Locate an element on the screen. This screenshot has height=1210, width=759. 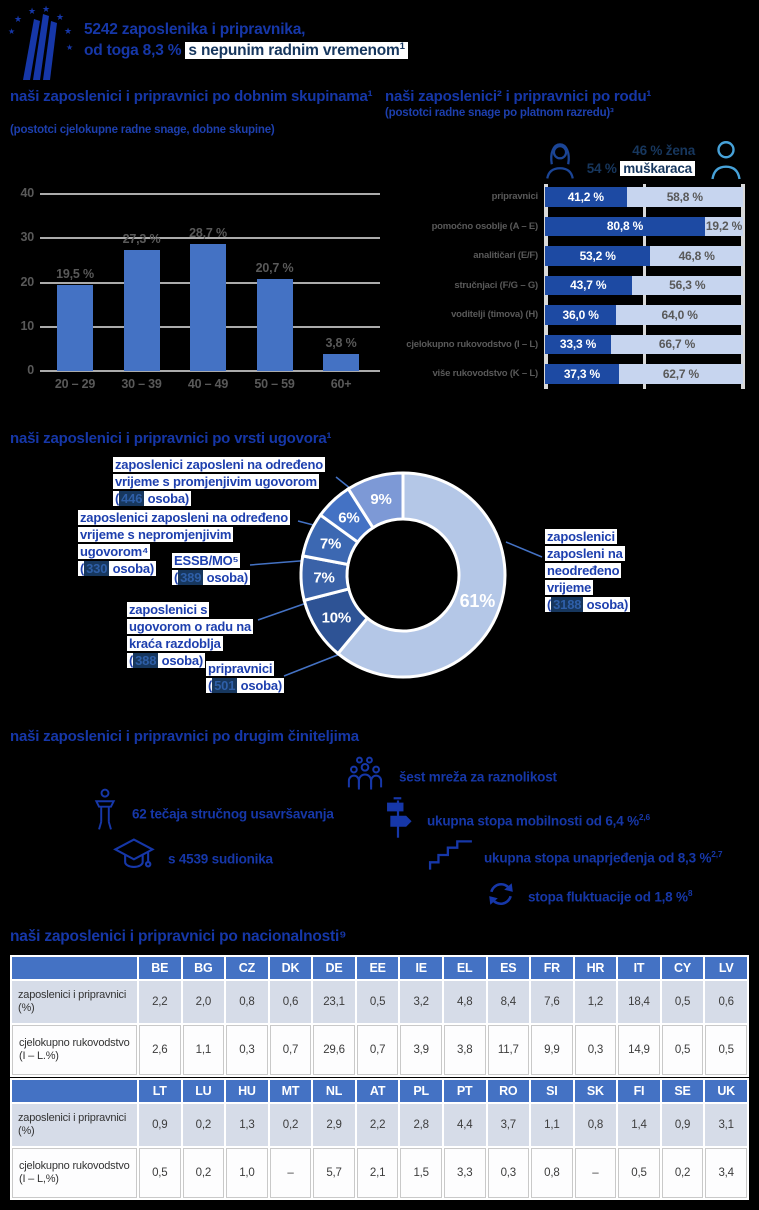
value-cell: 3,2 is located at coordinates (421, 1002).